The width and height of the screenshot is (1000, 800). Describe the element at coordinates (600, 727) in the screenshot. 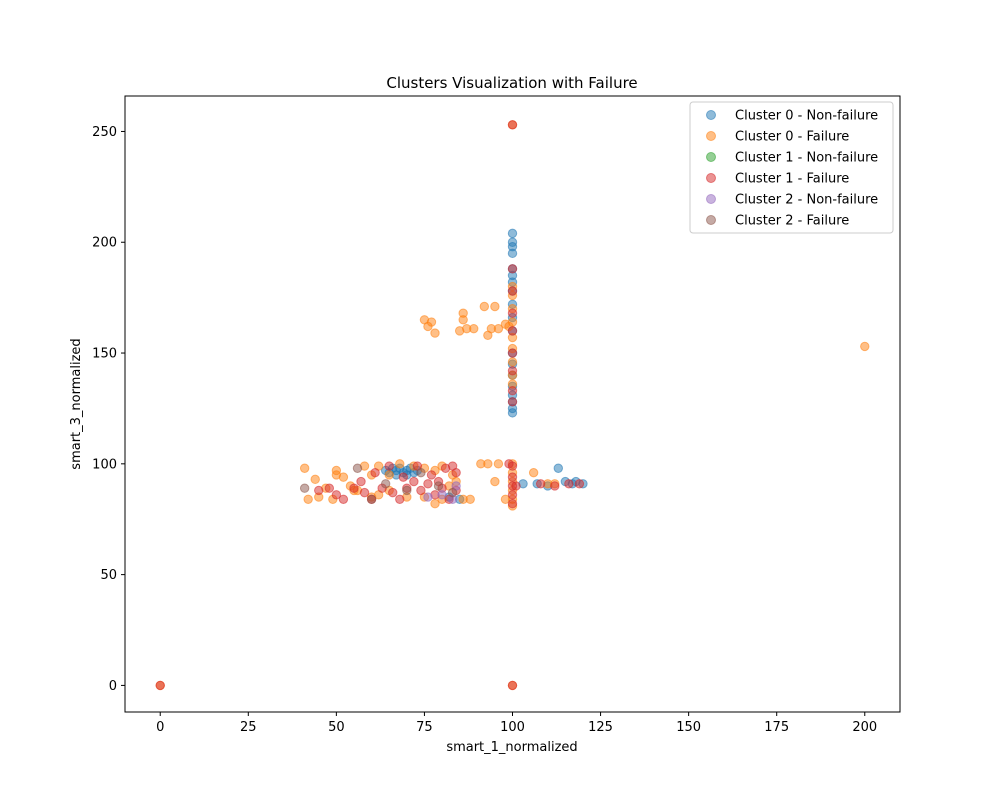

I see `x-tick-label-5: 125` at that location.